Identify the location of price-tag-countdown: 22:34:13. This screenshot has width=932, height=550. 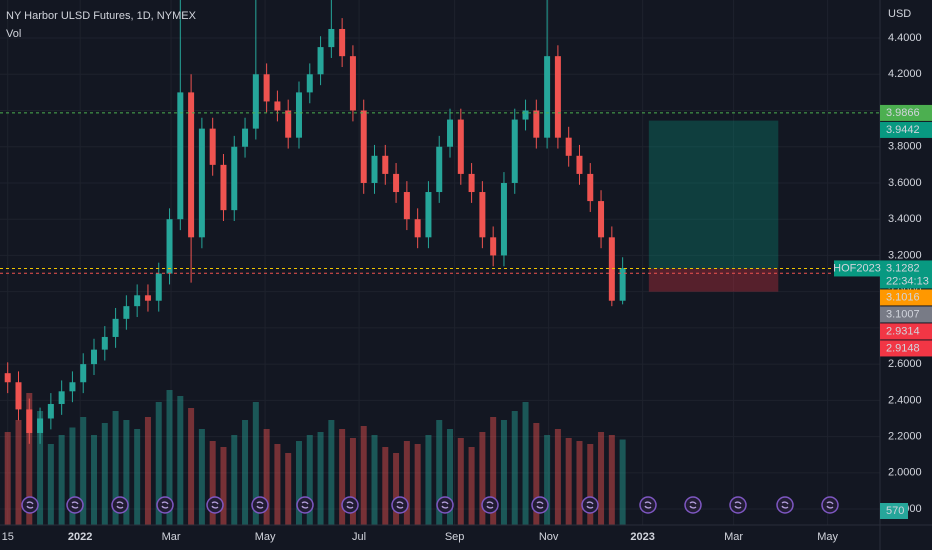
(907, 281).